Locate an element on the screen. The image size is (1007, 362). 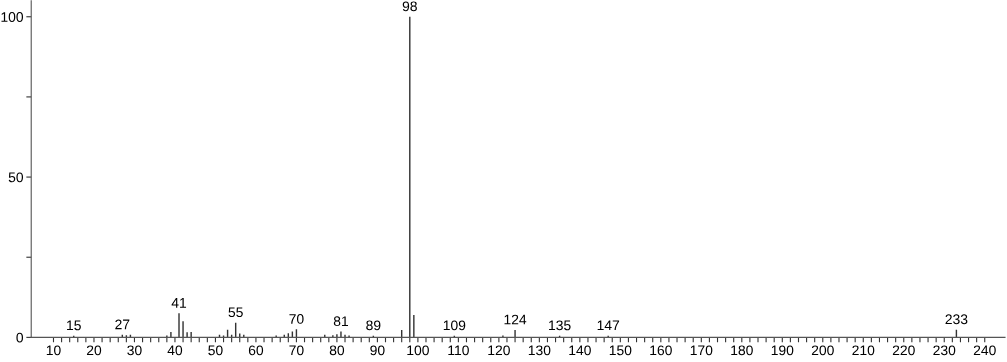
x-tick-label: 240 is located at coordinates (984, 350).